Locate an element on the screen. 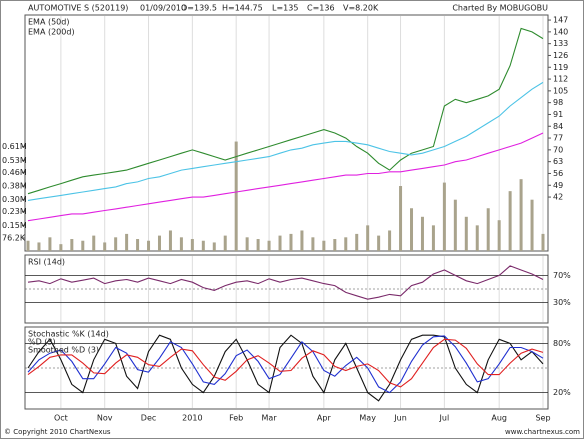  y-tick-label: 42 is located at coordinates (558, 197).